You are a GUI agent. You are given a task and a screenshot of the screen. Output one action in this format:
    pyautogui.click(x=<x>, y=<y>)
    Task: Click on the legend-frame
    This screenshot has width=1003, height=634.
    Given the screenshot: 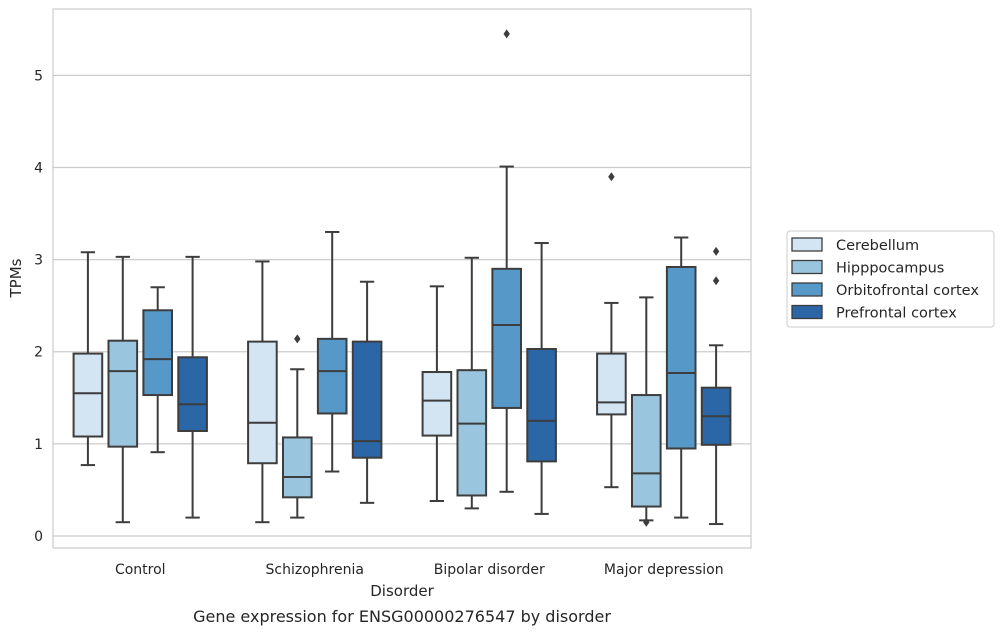 What is the action you would take?
    pyautogui.click(x=890, y=279)
    